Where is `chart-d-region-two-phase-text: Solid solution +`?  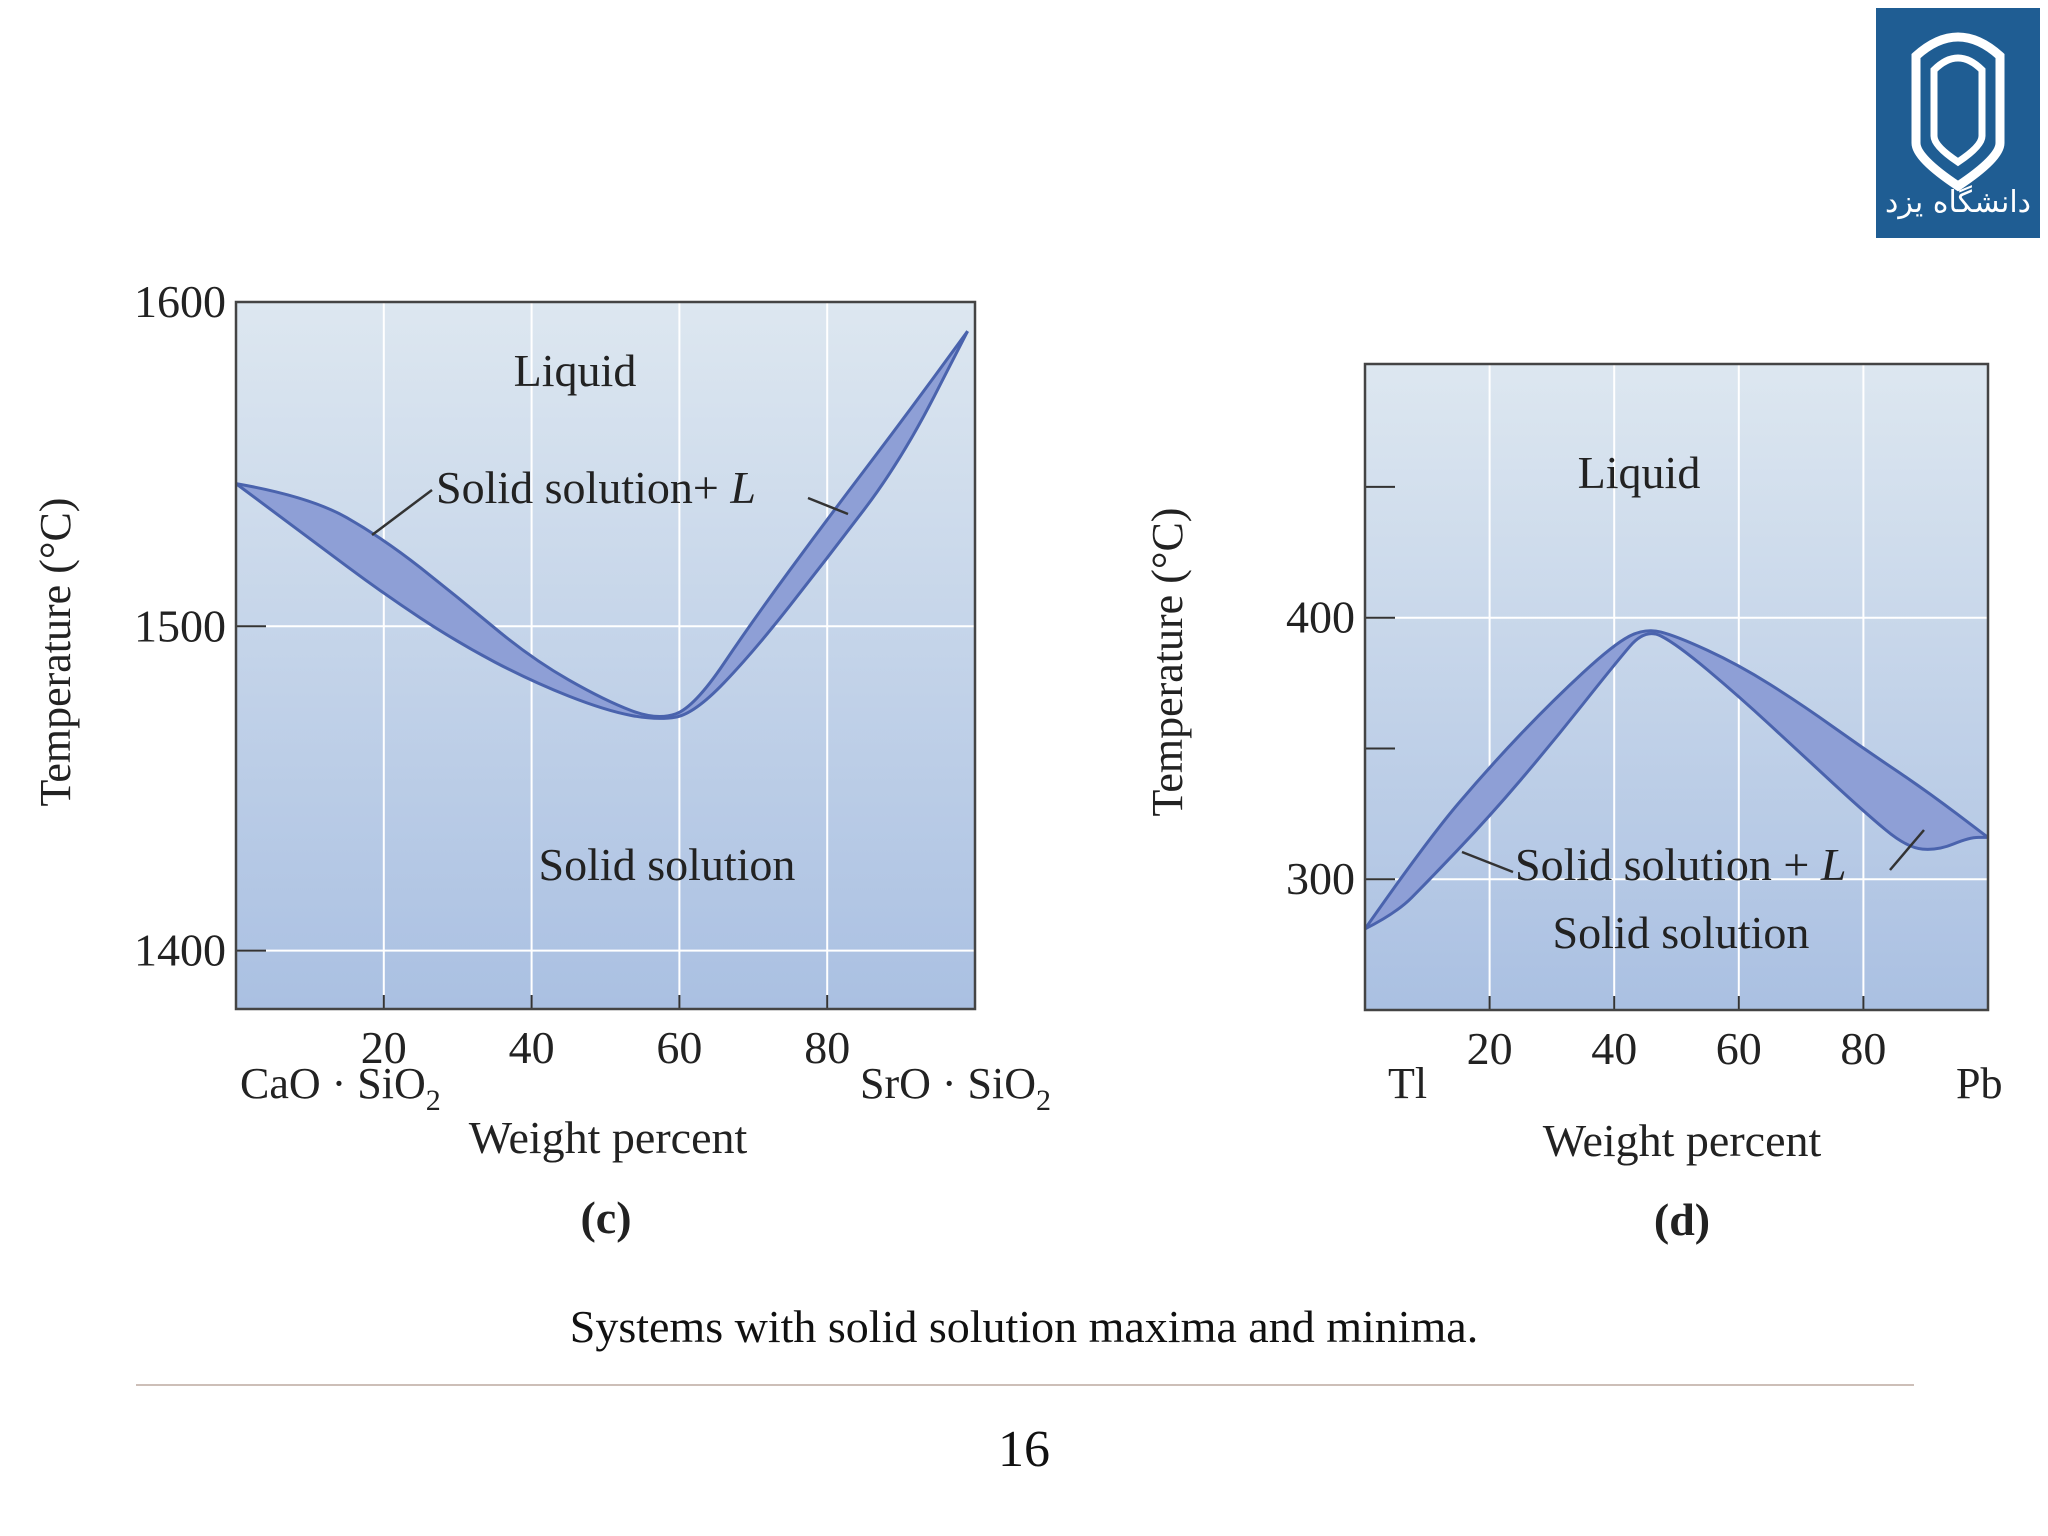
chart-d-region-two-phase-text: Solid solution + is located at coordinates (1668, 864).